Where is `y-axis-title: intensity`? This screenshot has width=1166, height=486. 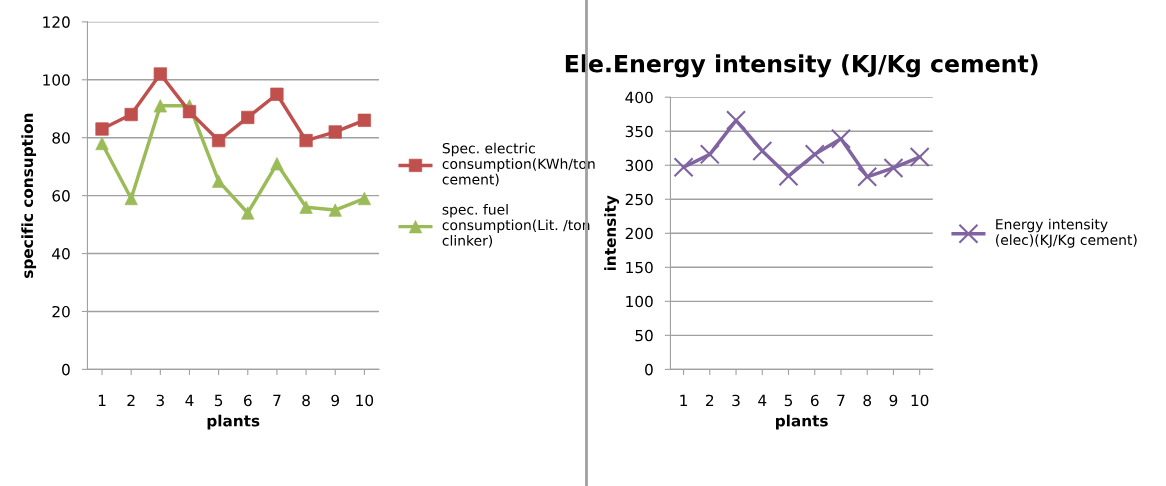
y-axis-title: intensity is located at coordinates (612, 233).